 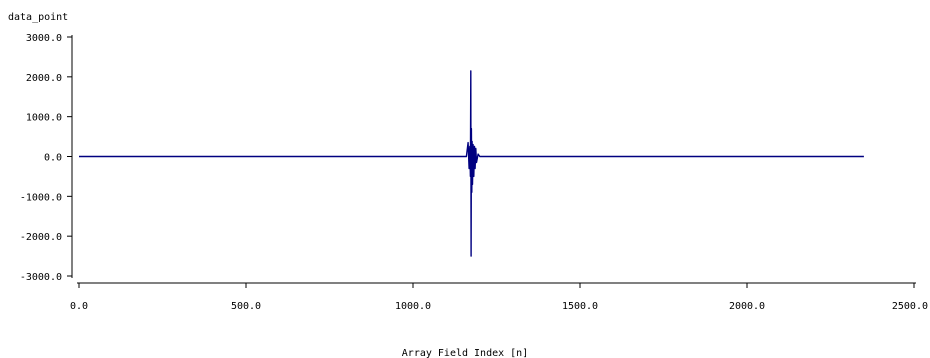 What do you see at coordinates (44, 38) in the screenshot?
I see `y-tick-label: 3000.0` at bounding box center [44, 38].